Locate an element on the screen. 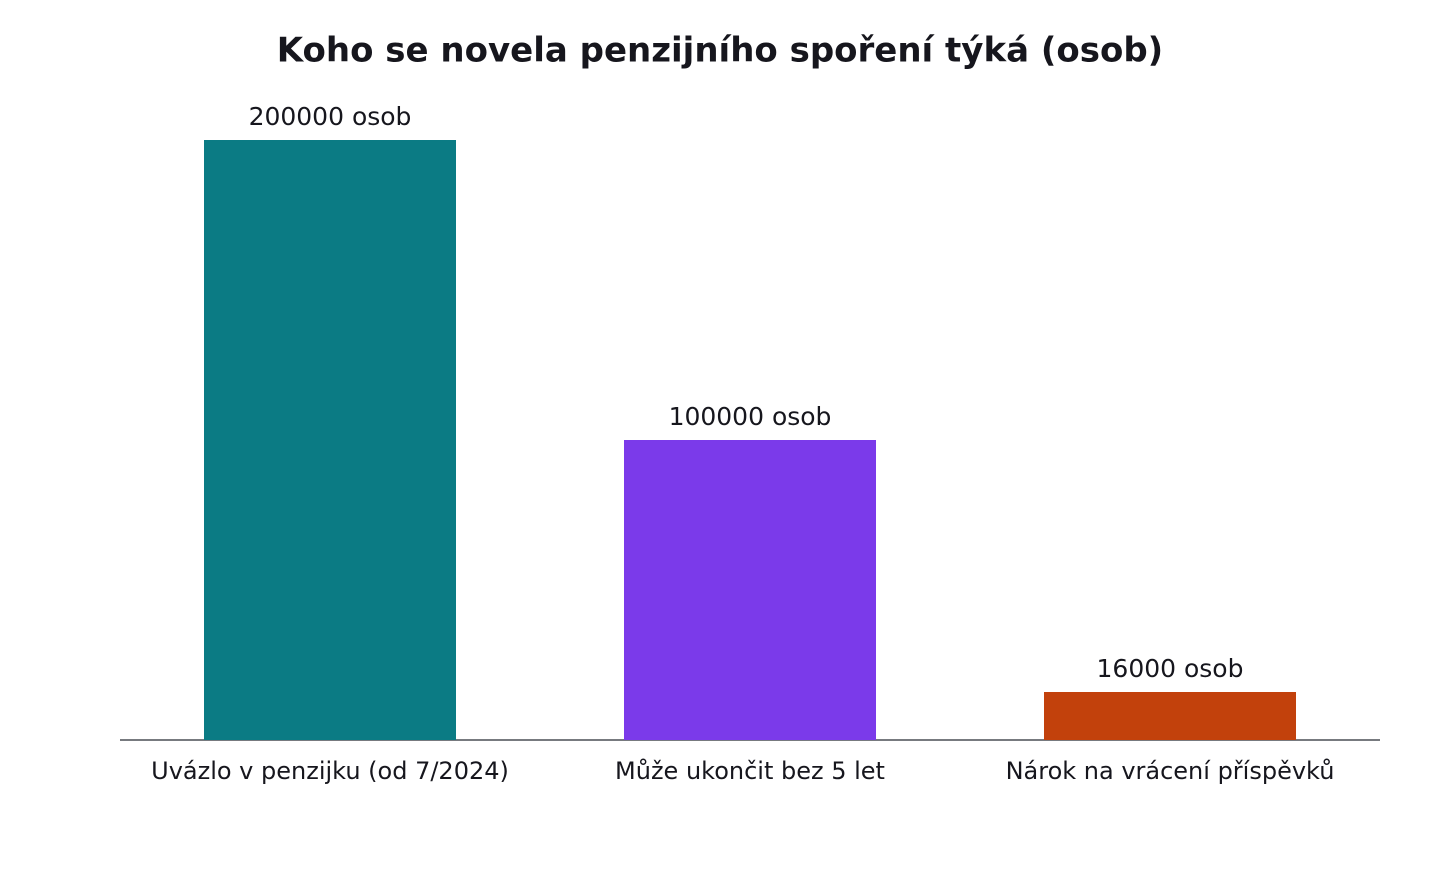  value-label: 100000 osob is located at coordinates (750, 416).